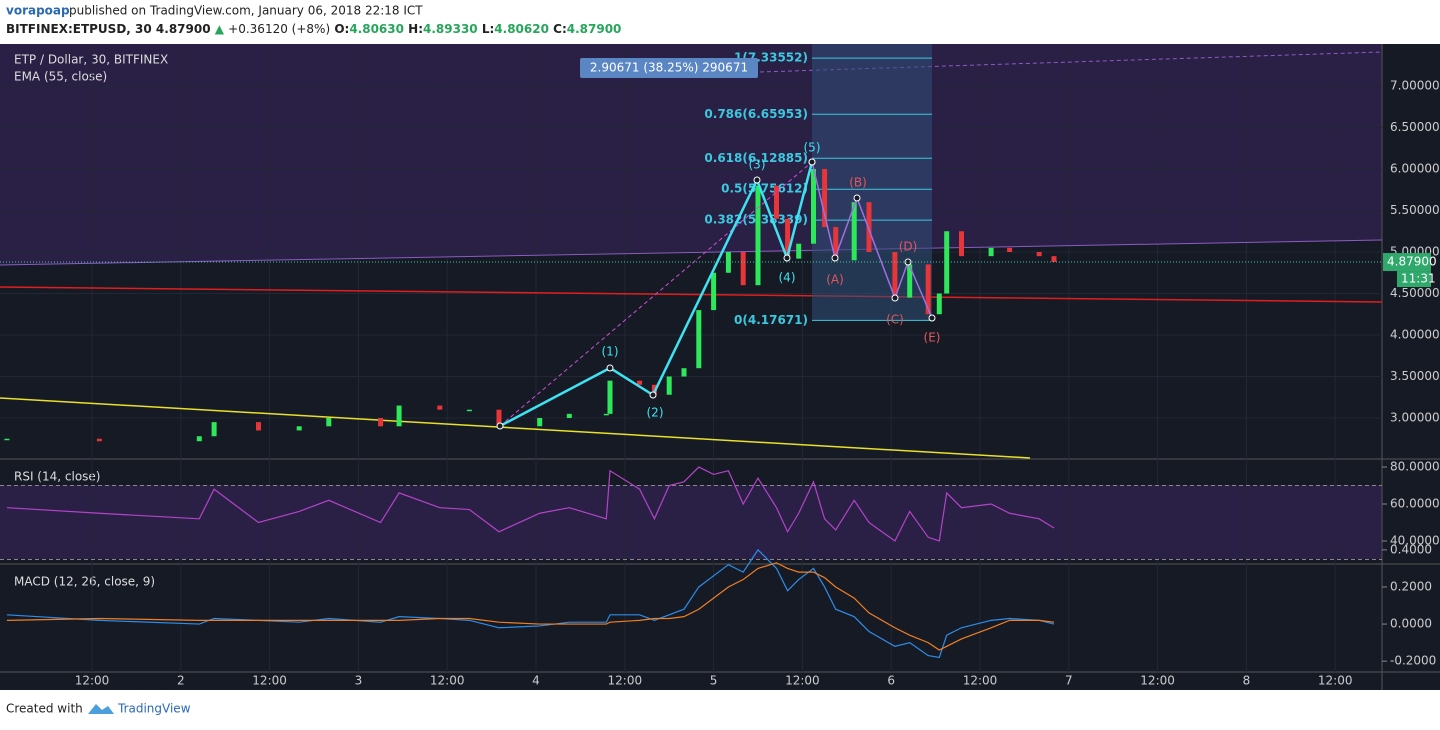 The image size is (1440, 730). I want to click on y-tick-label: 80.0000, so click(1415, 467).